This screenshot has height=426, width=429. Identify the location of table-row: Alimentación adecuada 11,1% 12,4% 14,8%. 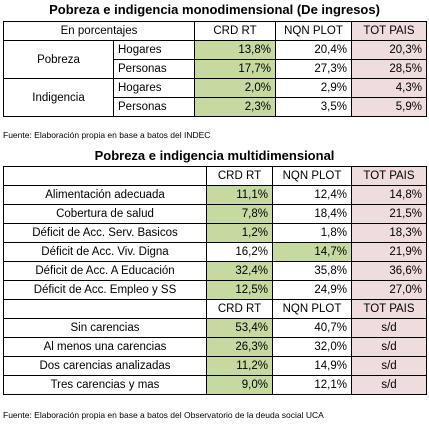
(215, 195).